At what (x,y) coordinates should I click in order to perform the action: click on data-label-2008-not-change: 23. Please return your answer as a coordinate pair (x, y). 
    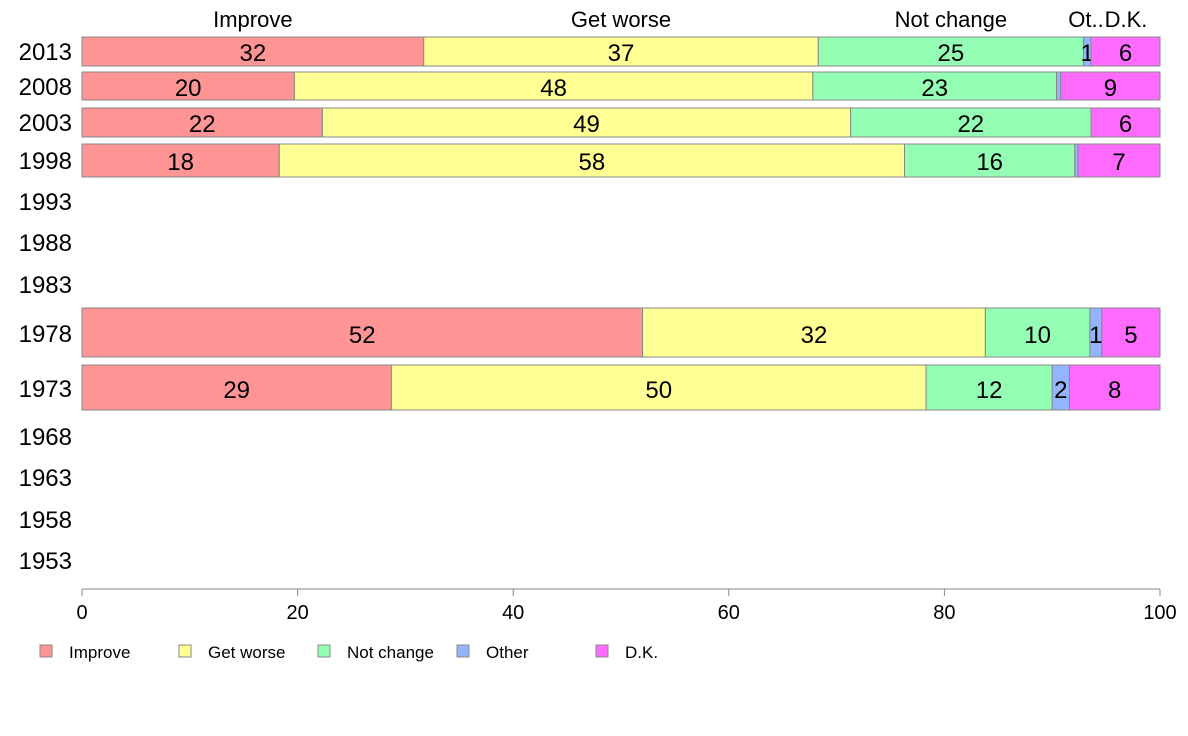
    Looking at the image, I should click on (934, 88).